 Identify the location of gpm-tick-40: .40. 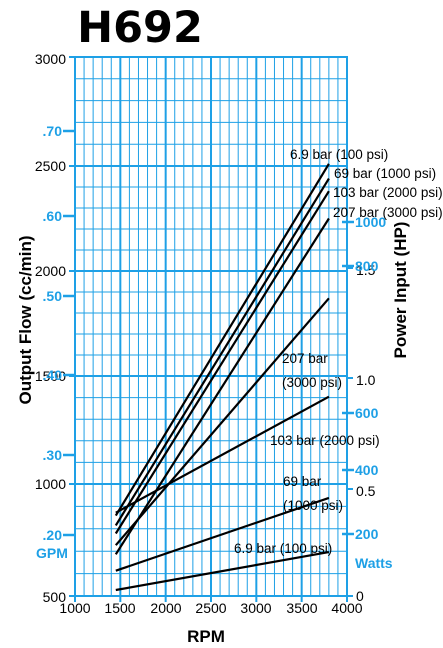
(53, 375).